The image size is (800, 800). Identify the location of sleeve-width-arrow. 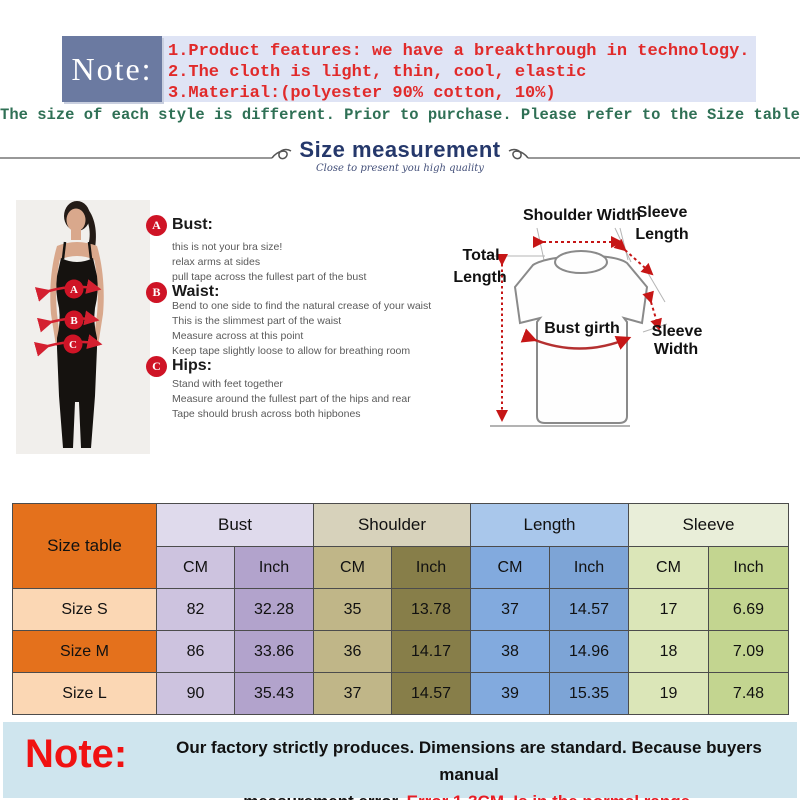
(652, 310).